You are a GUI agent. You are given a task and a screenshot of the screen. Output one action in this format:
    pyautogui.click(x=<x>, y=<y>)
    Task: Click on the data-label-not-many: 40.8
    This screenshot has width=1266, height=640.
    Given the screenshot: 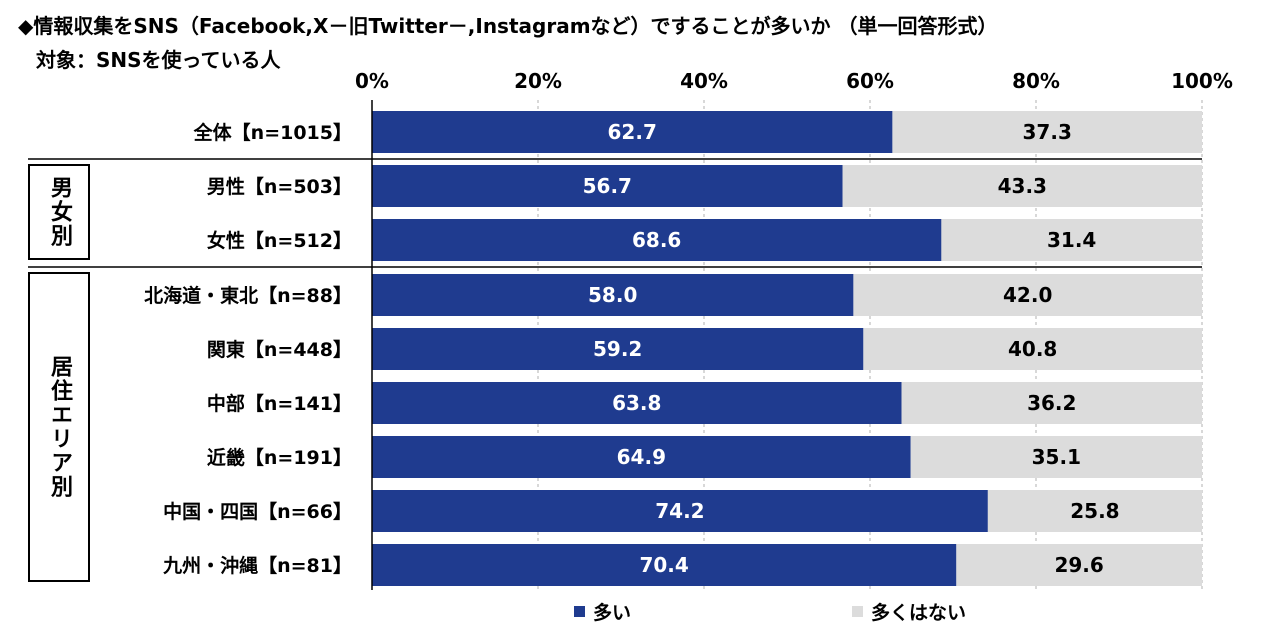 What is the action you would take?
    pyautogui.click(x=1032, y=349)
    